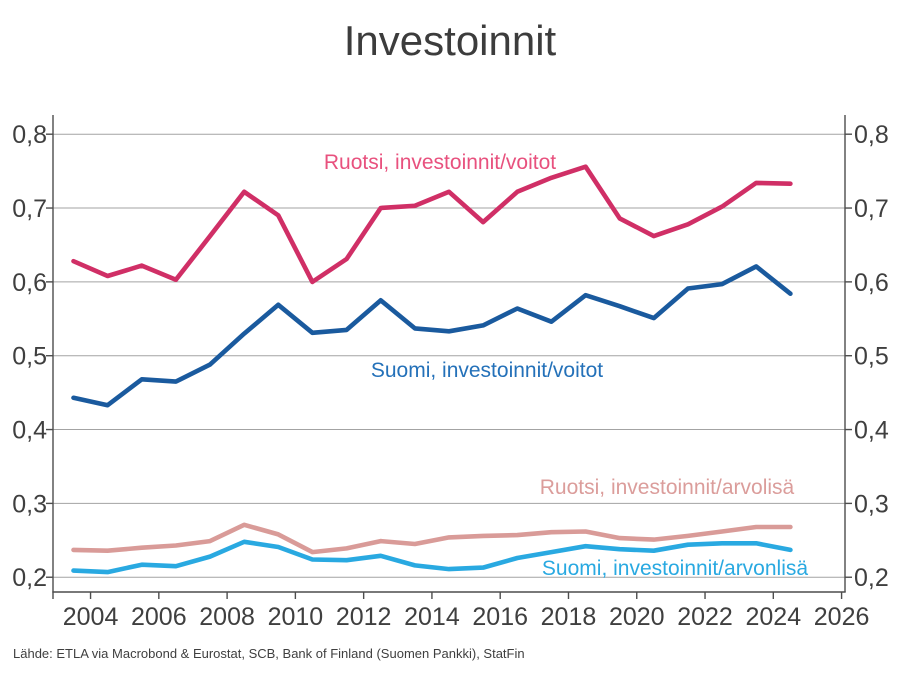  Describe the element at coordinates (296, 617) in the screenshot. I see `x-tick-label: 2010` at that location.